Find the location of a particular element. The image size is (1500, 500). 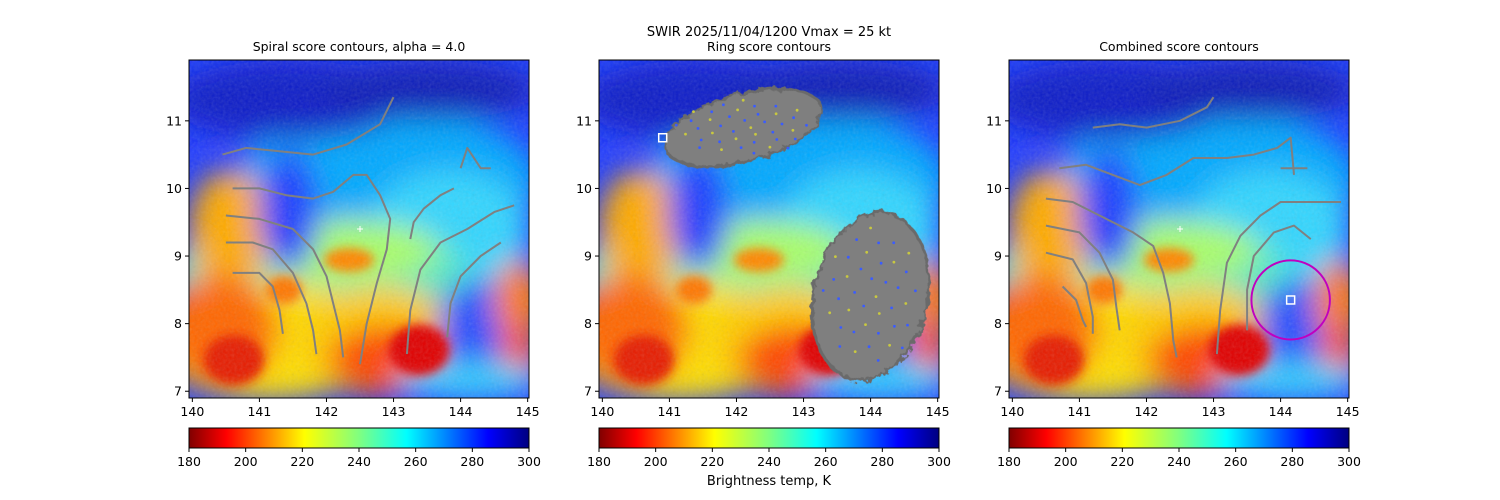

panel-title: Ring score contours is located at coordinates (769, 46).